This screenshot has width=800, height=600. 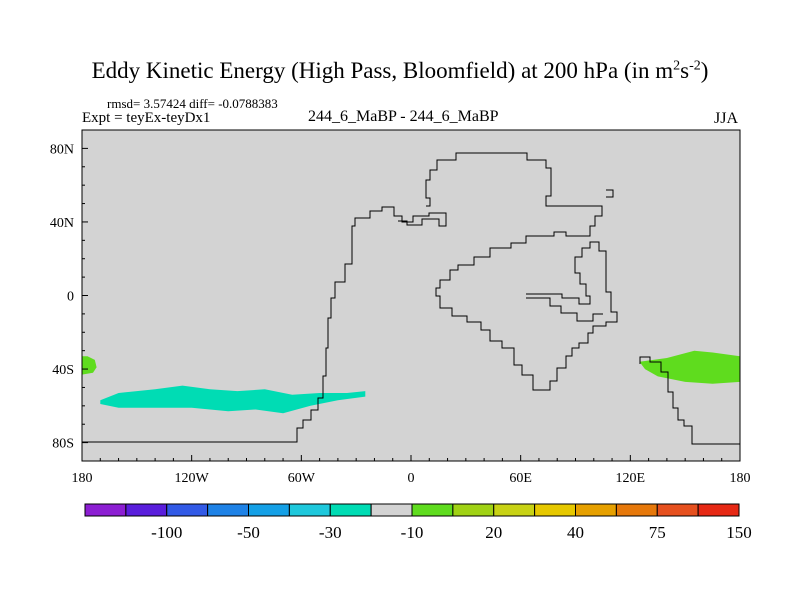 I want to click on west-dateline-positive-region, so click(x=89, y=365).